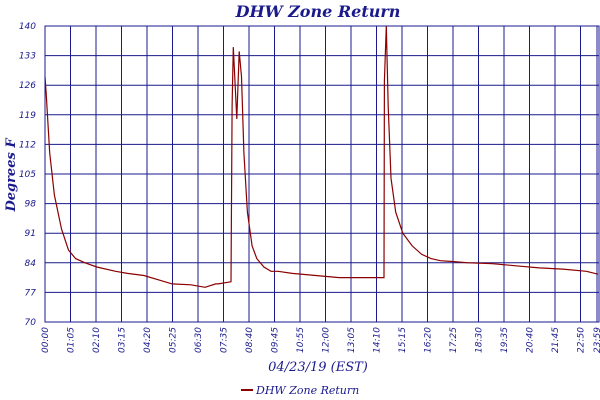 The width and height of the screenshot is (600, 400). I want to click on y-tick-label: 105, so click(27, 175).